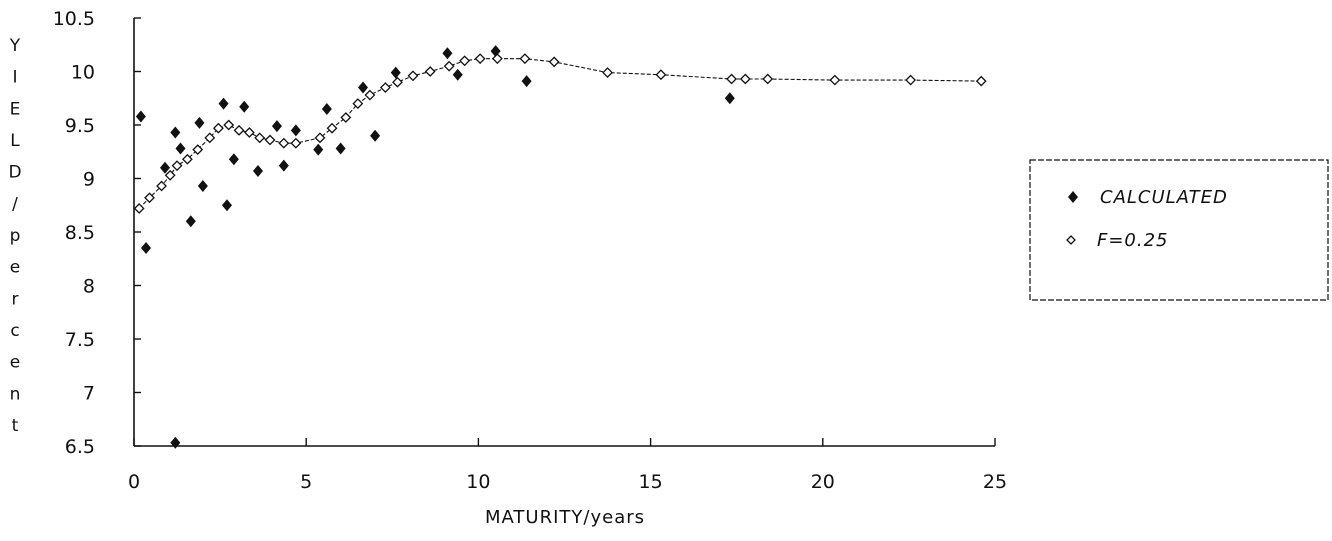 Image resolution: width=1332 pixels, height=541 pixels. What do you see at coordinates (83, 73) in the screenshot?
I see `y-tick-label: 10` at bounding box center [83, 73].